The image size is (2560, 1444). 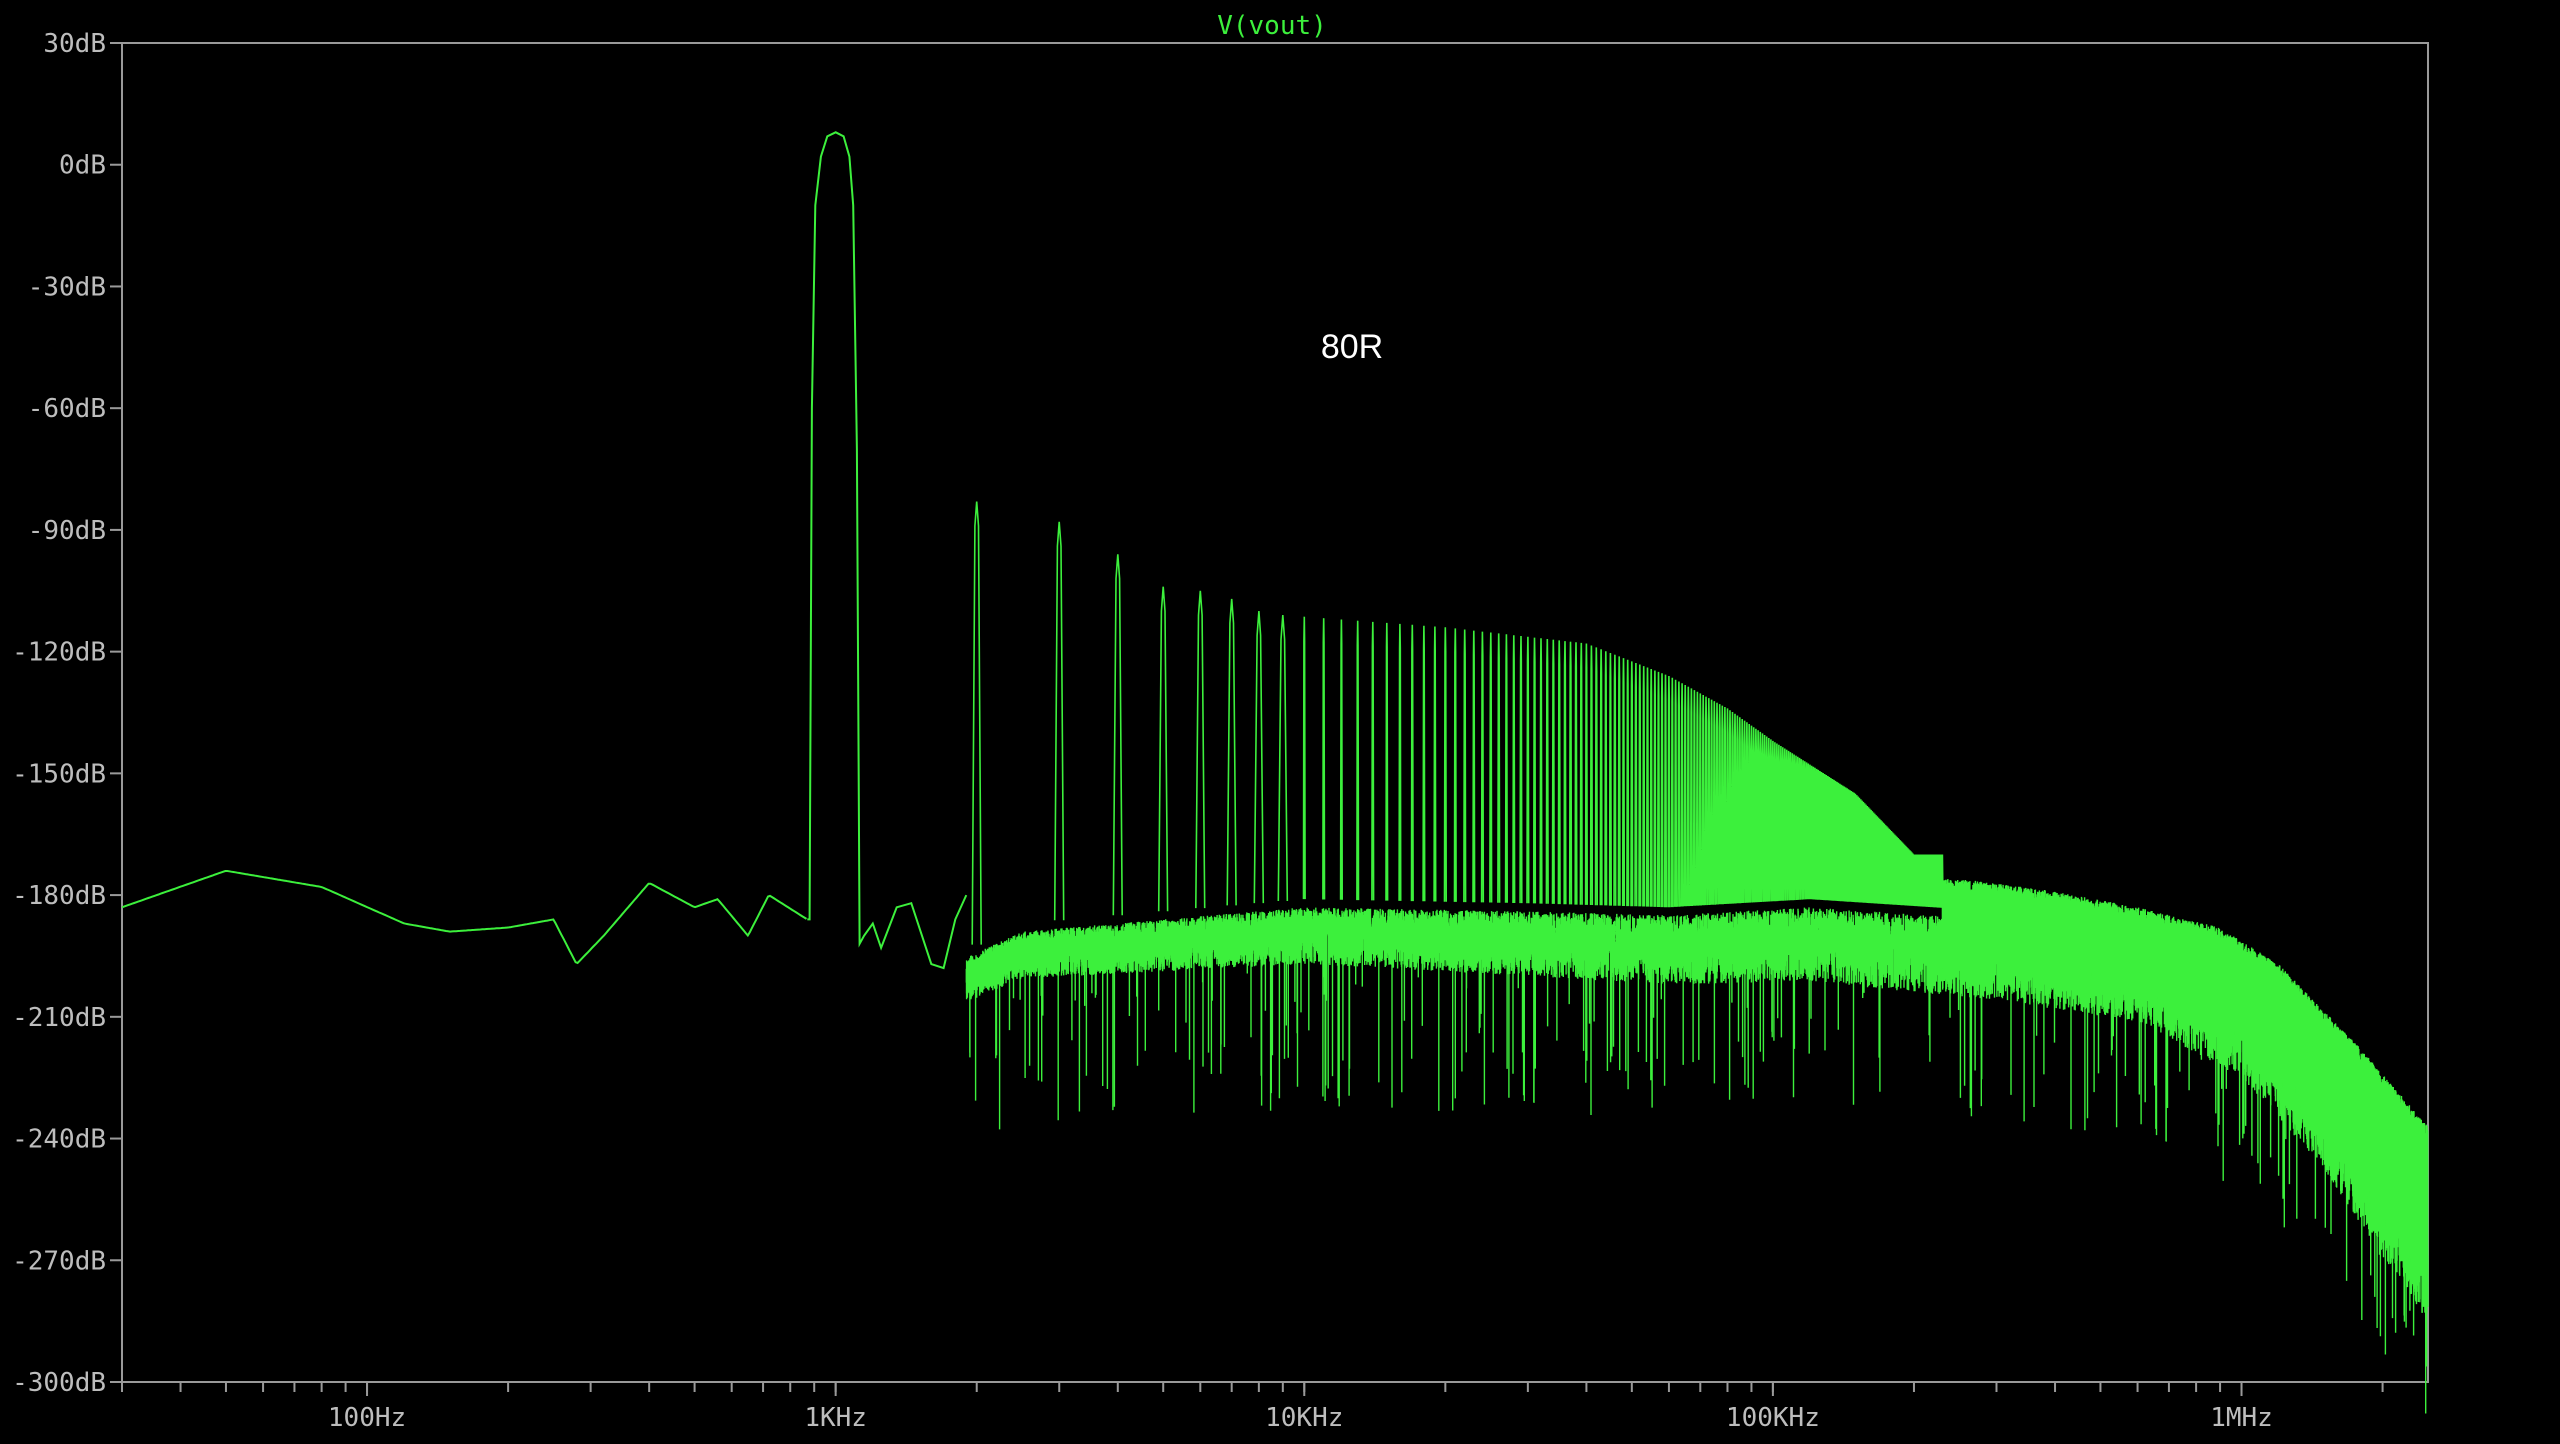 What do you see at coordinates (887, 550) in the screenshot?
I see `trace-fundamental` at bounding box center [887, 550].